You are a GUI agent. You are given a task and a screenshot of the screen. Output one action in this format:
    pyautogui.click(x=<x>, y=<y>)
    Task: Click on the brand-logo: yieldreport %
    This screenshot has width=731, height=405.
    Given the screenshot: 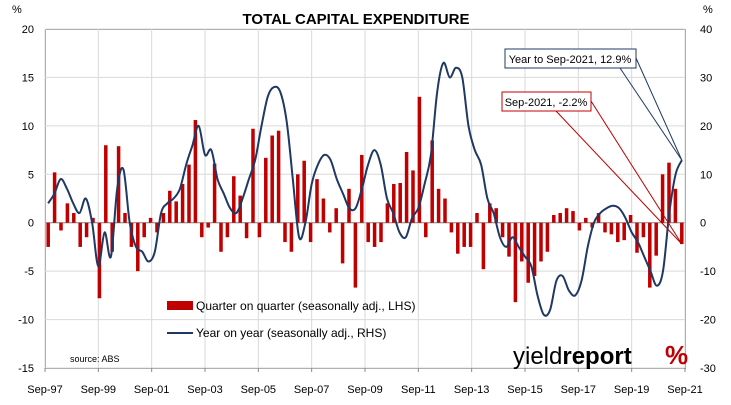 What is the action you would take?
    pyautogui.click(x=600, y=355)
    